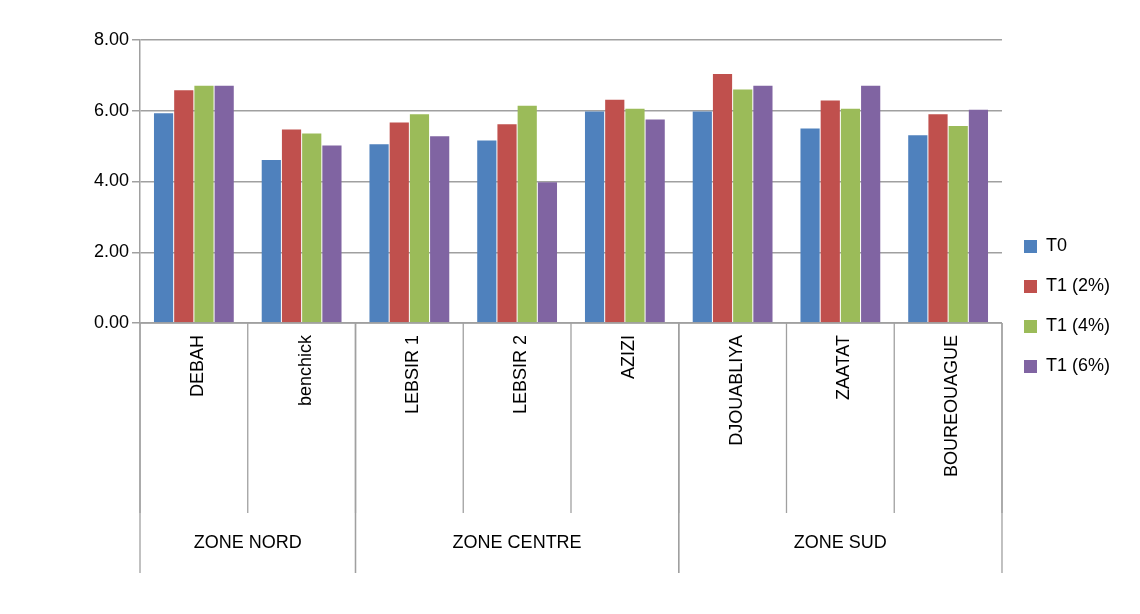 This screenshot has width=1140, height=614. What do you see at coordinates (735, 390) in the screenshot?
I see `x-tick-label: DJOUABLIYA` at bounding box center [735, 390].